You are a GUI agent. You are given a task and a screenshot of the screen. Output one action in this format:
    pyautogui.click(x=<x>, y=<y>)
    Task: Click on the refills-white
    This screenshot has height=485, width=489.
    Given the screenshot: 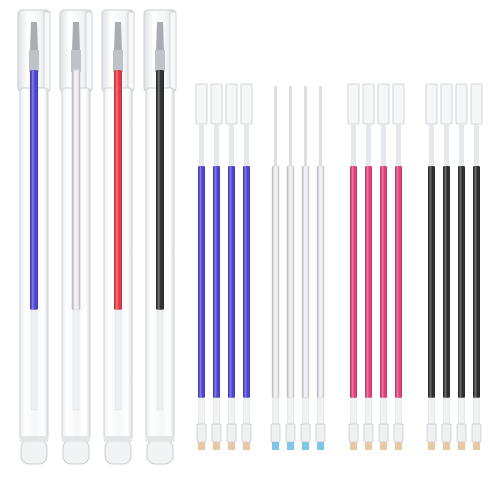 What is the action you would take?
    pyautogui.click(x=298, y=268)
    